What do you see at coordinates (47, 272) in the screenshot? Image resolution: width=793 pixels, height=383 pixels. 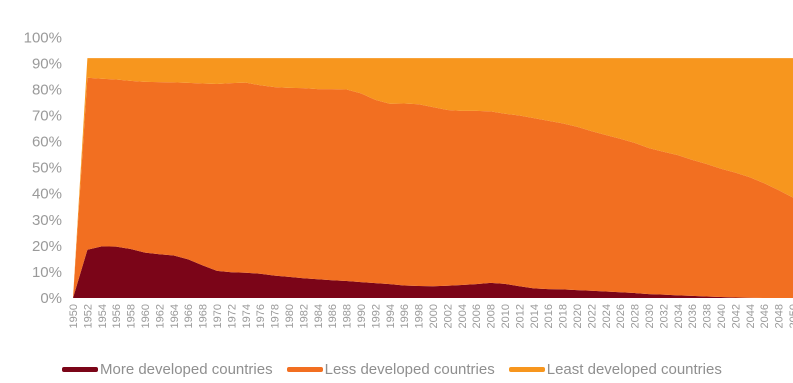 I see `y-tick-label: 10%` at bounding box center [47, 272].